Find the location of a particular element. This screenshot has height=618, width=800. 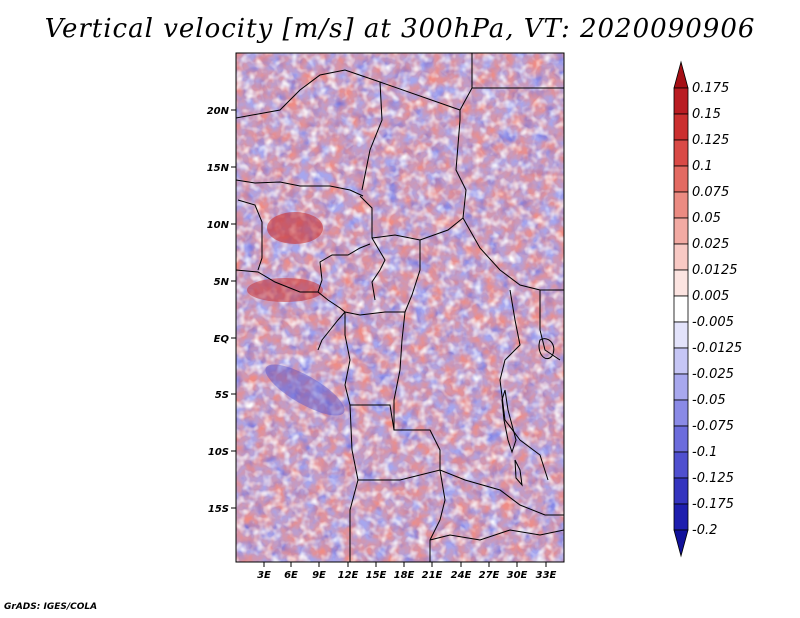

lon-label: 21E is located at coordinates (432, 575).